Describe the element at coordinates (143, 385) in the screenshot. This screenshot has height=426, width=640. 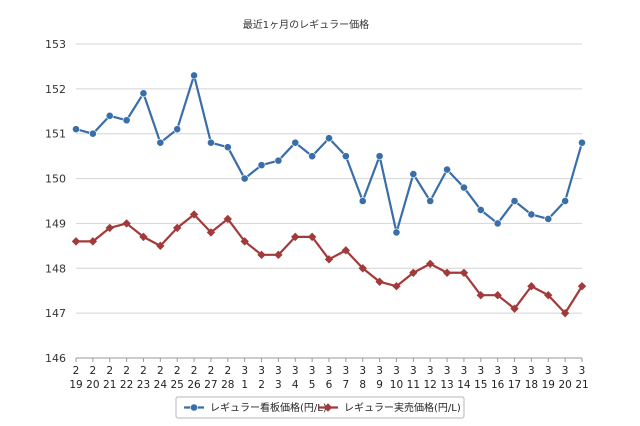
I see `x-tick-label-day: 23` at that location.